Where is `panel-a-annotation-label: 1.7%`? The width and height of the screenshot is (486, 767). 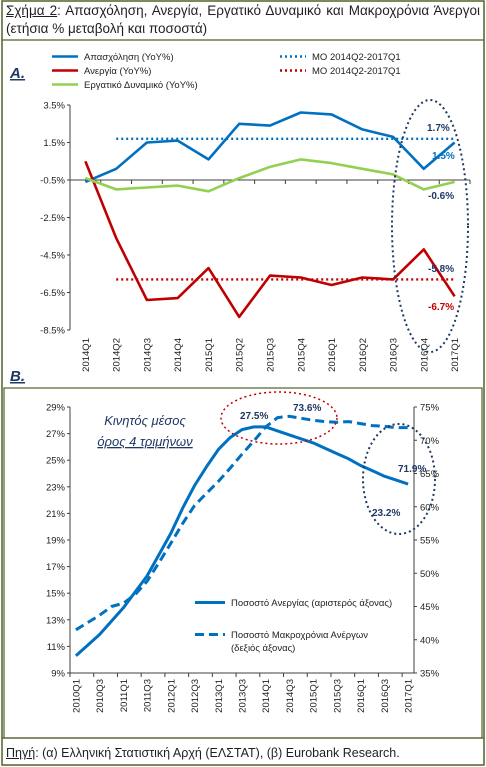 panel-a-annotation-label: 1.7% is located at coordinates (438, 128).